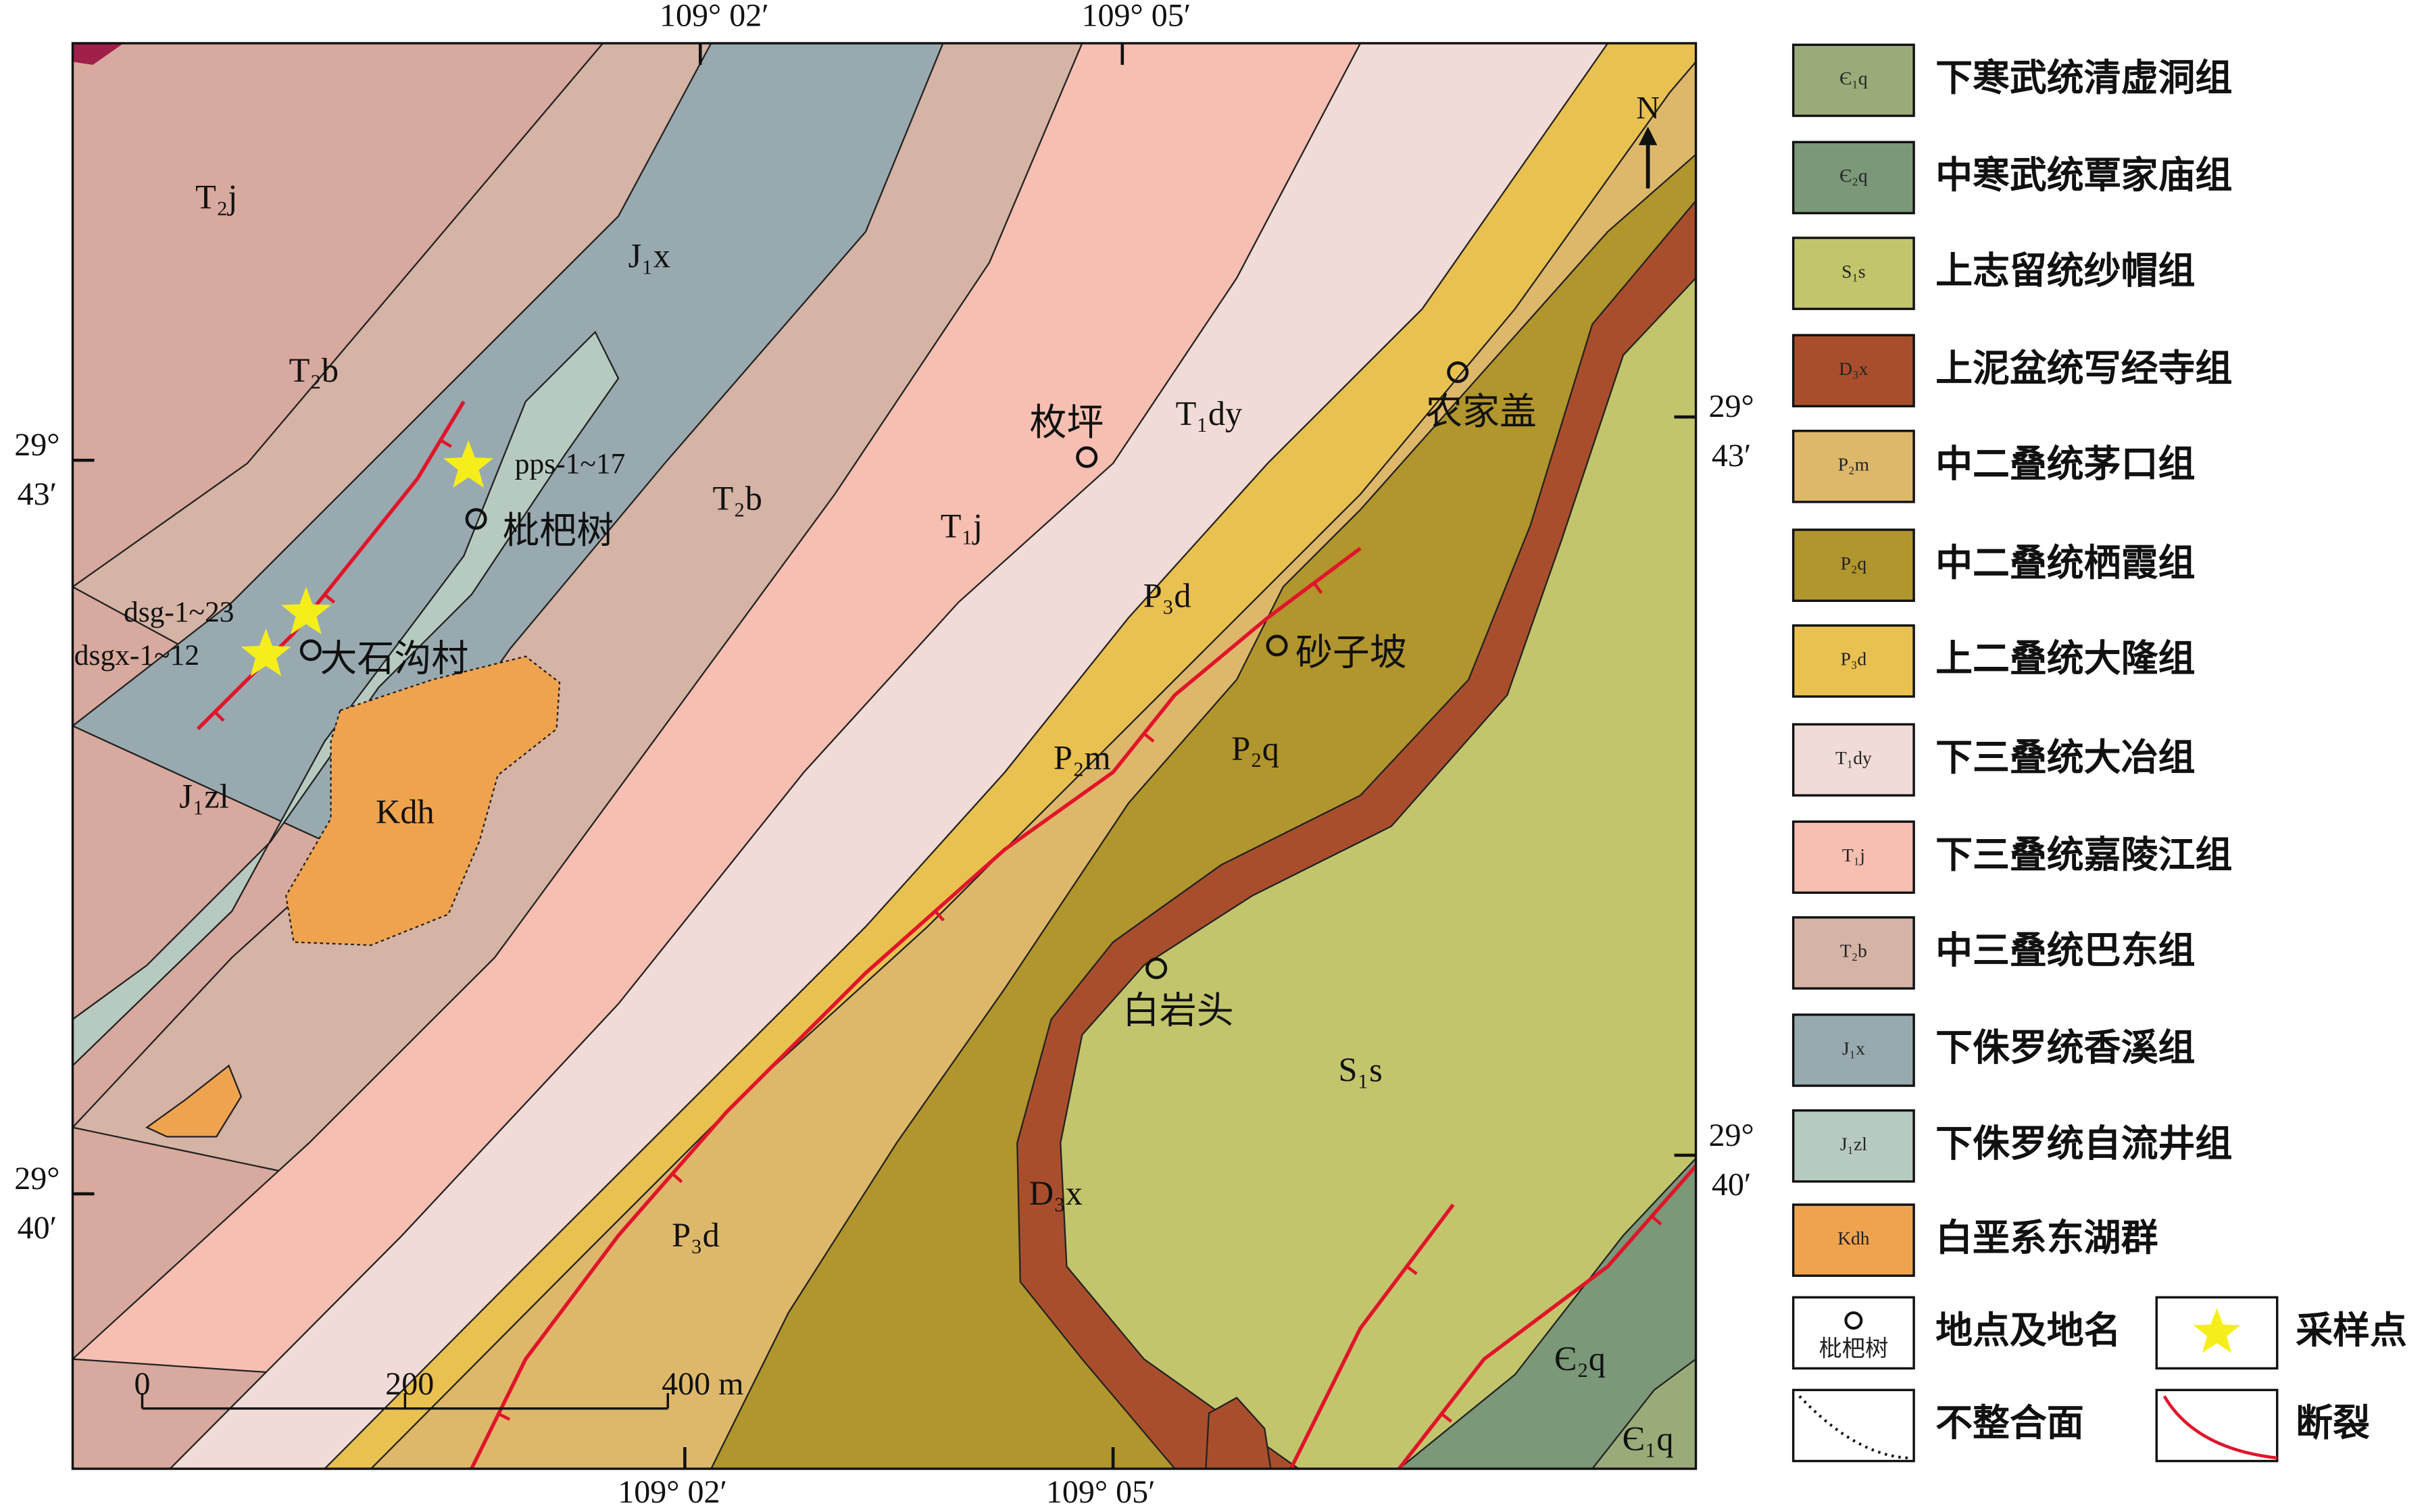  What do you see at coordinates (2333, 1422) in the screenshot?
I see `legend-label: 断裂` at bounding box center [2333, 1422].